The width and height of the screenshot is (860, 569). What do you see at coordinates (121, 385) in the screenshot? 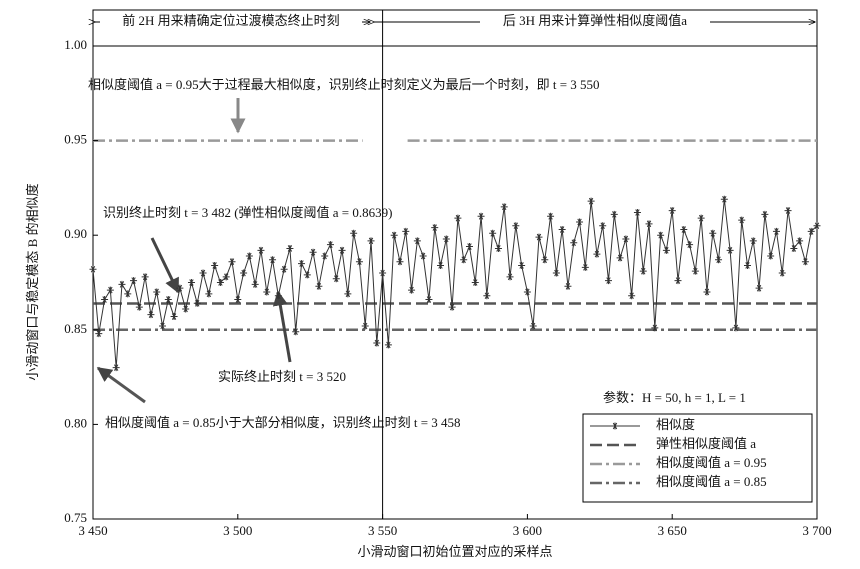
I see `annotation-arrow` at bounding box center [121, 385].